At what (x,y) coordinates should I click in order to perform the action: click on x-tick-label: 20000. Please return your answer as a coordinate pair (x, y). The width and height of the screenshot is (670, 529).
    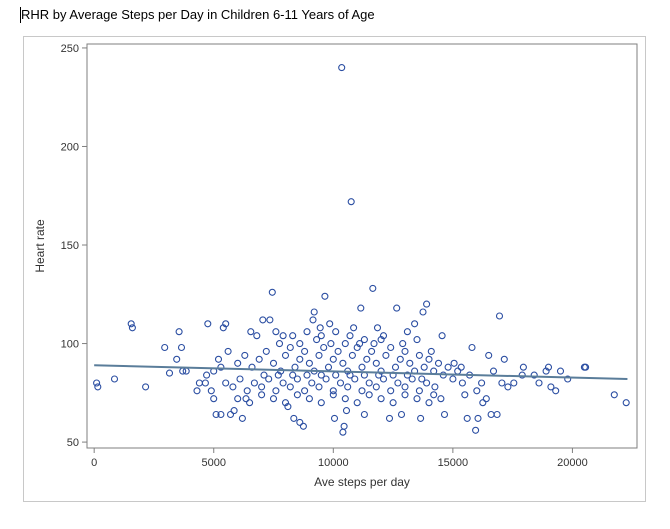
    Looking at the image, I should click on (572, 463).